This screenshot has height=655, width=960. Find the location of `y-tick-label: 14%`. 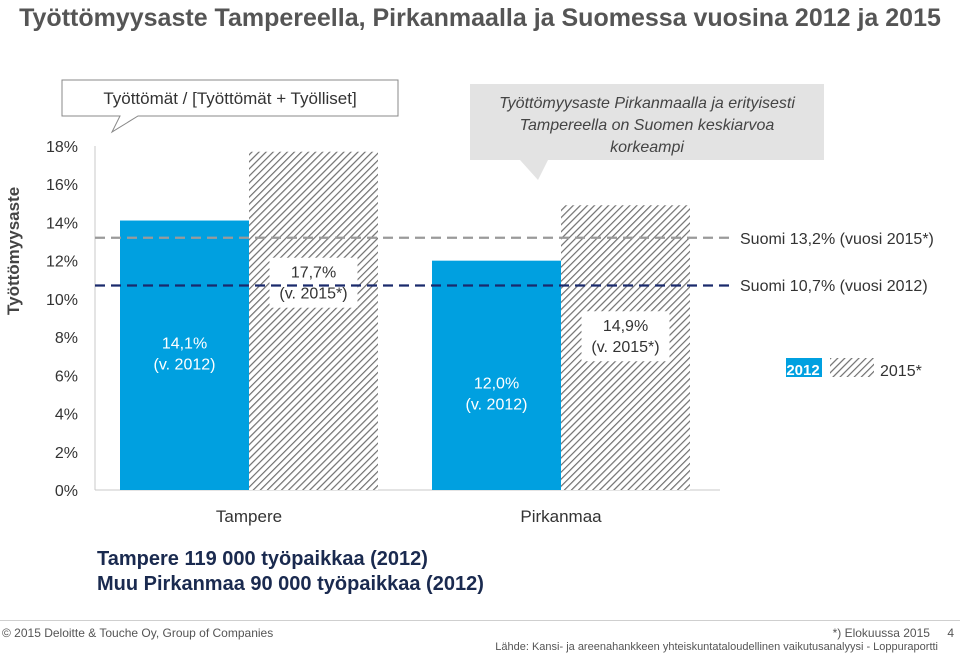

y-tick-label: 14% is located at coordinates (62, 223).